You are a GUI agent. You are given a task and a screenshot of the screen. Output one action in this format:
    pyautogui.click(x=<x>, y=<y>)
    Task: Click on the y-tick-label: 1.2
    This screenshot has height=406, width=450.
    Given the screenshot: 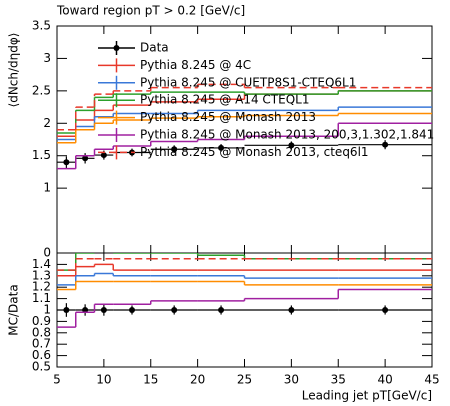 What is the action you would take?
    pyautogui.click(x=41, y=287)
    